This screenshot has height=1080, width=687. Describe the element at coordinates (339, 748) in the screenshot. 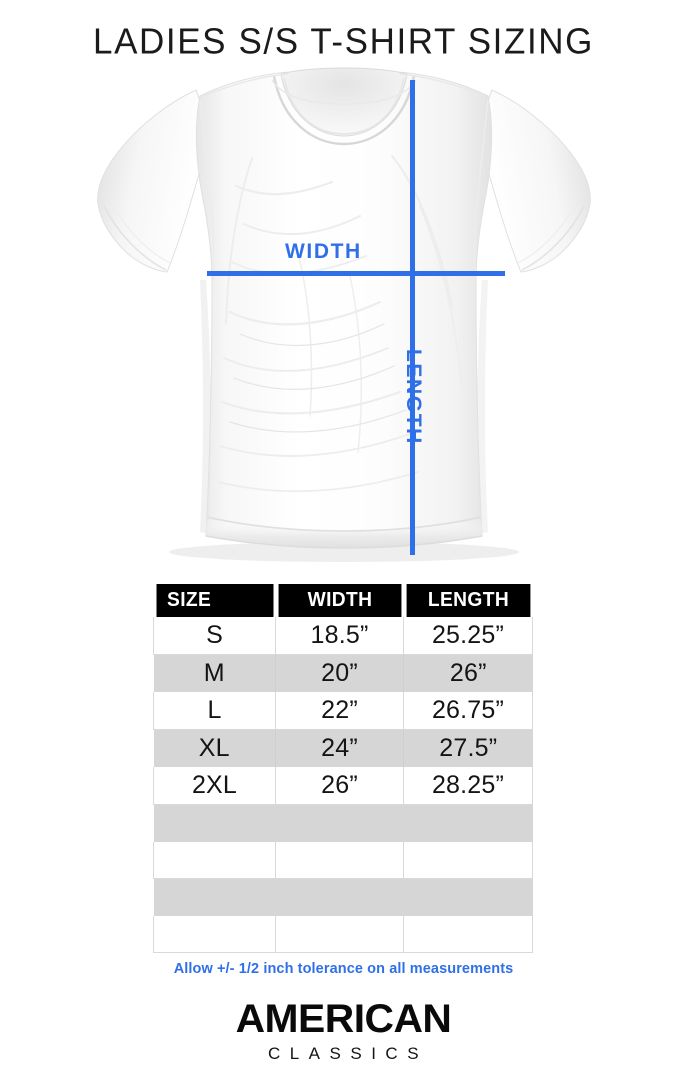

I see `cell-width: 24”` at that location.